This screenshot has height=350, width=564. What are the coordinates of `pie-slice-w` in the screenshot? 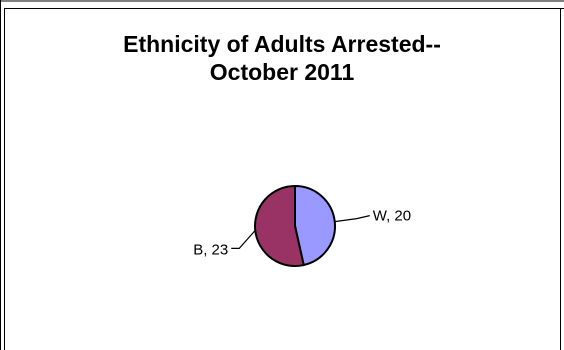 It's located at (315, 225).